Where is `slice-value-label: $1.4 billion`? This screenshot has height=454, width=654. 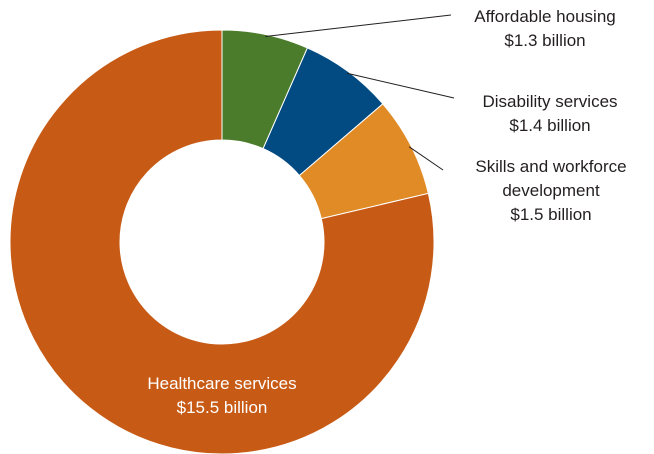
slice-value-label: $1.4 billion is located at coordinates (549, 125).